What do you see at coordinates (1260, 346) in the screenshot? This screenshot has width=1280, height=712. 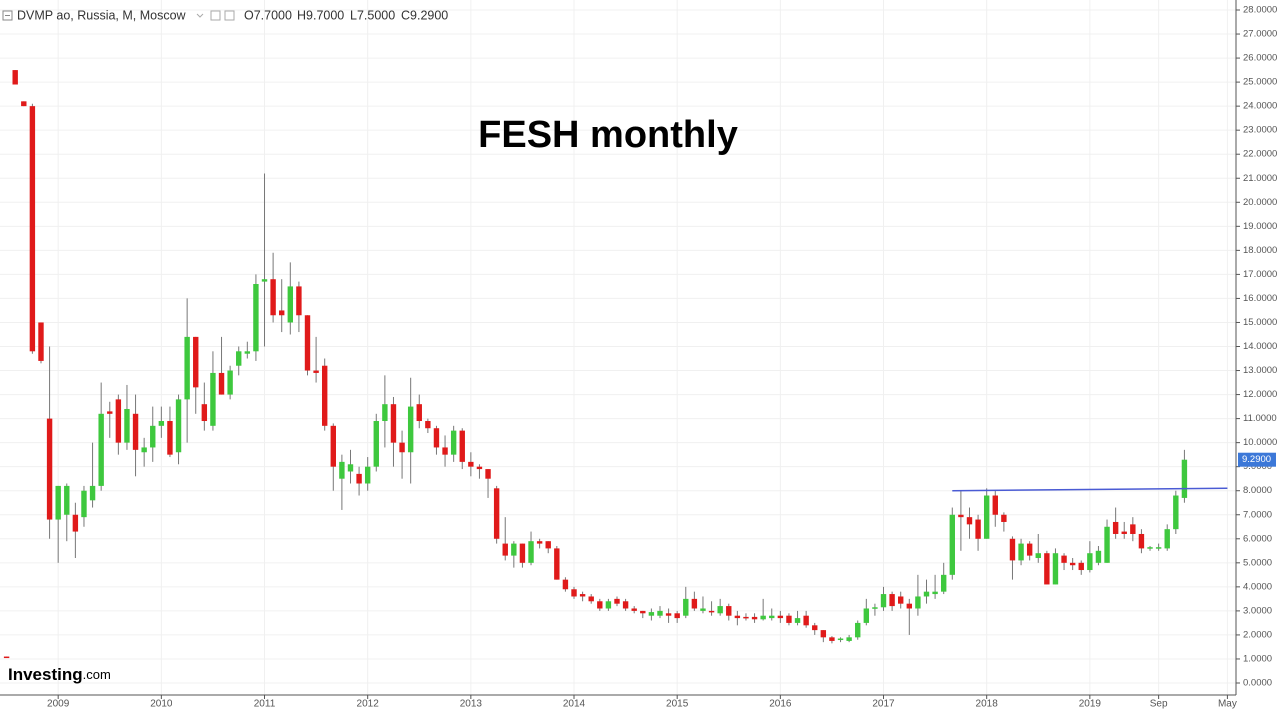 I see `y-tick-label: 14.0000` at bounding box center [1260, 346].